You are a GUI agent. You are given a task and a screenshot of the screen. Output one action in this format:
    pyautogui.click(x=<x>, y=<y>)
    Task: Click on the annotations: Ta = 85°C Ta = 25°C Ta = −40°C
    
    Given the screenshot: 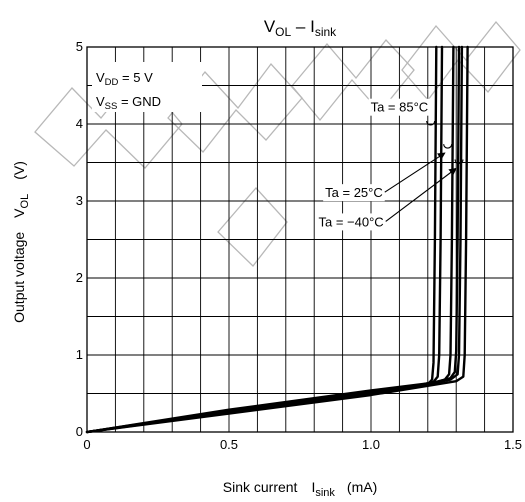 What is the action you would take?
    pyautogui.click(x=390, y=164)
    